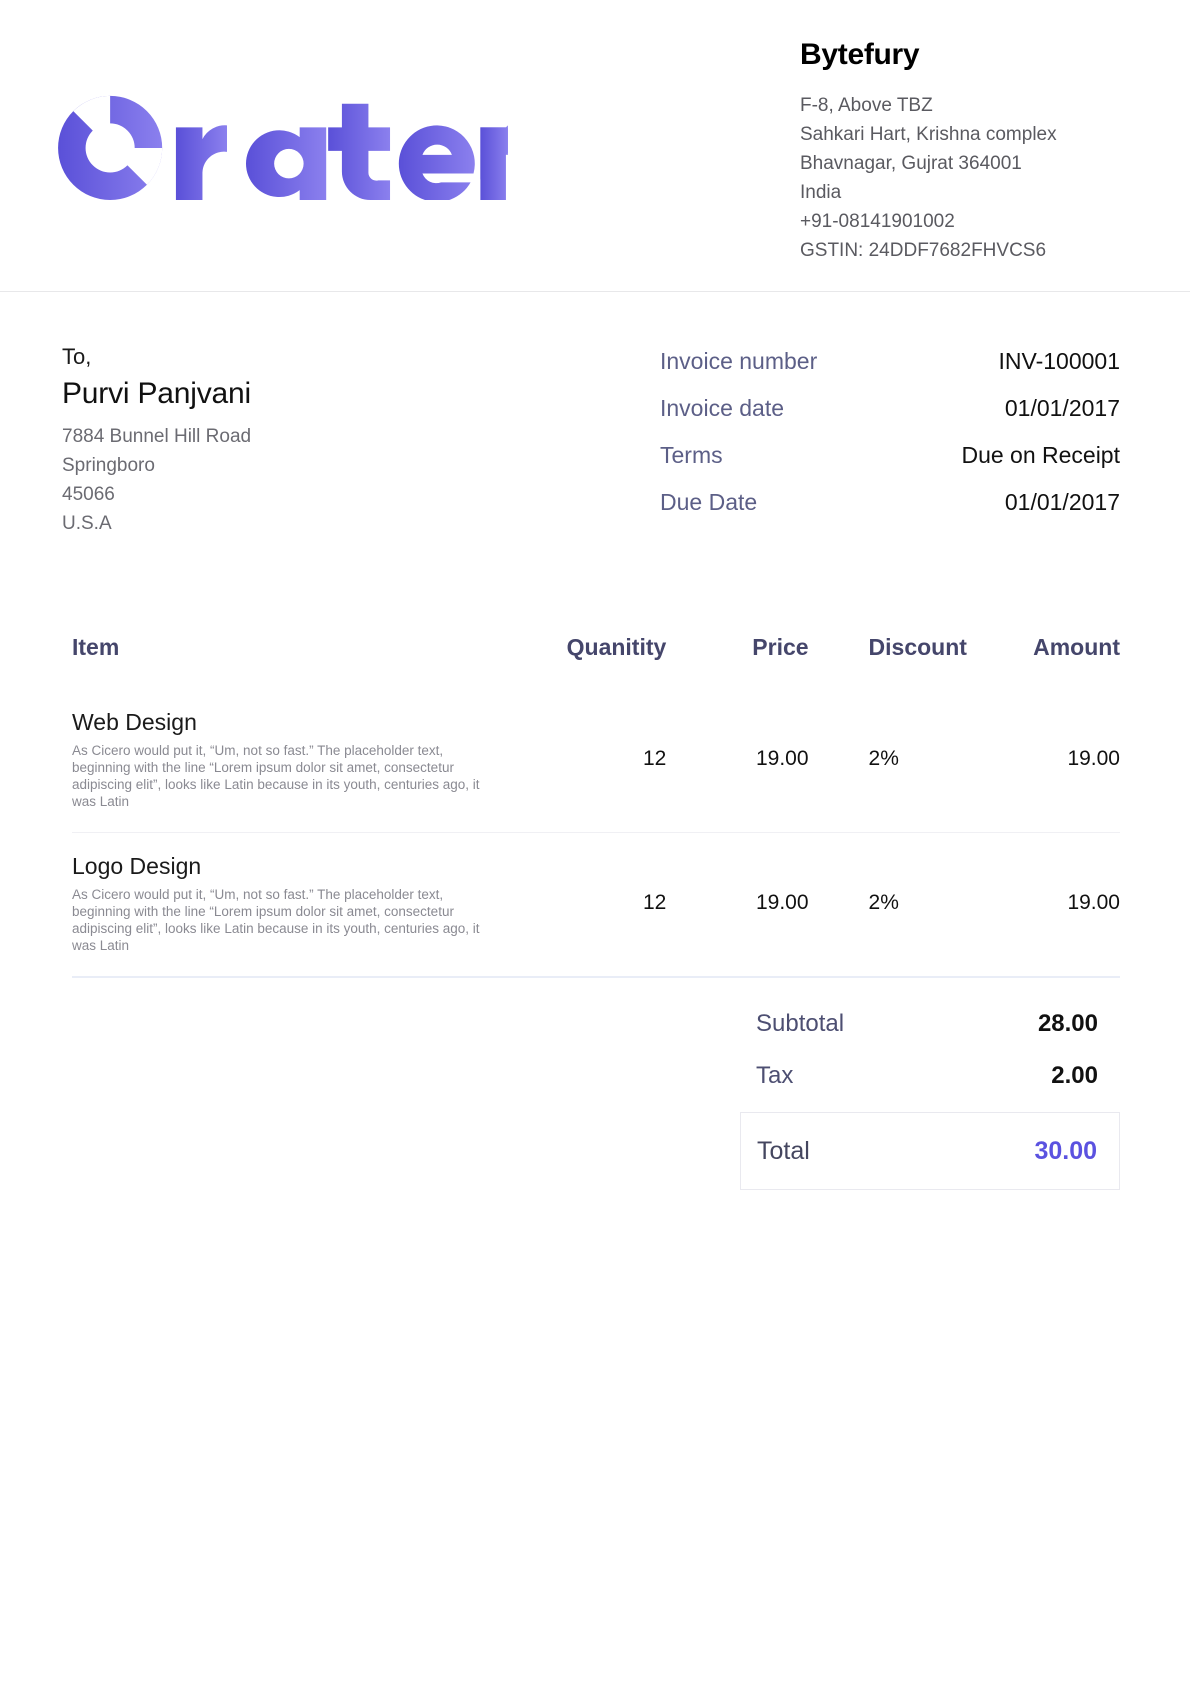  Describe the element at coordinates (1074, 1075) in the screenshot. I see `tax-value: 2.00` at that location.